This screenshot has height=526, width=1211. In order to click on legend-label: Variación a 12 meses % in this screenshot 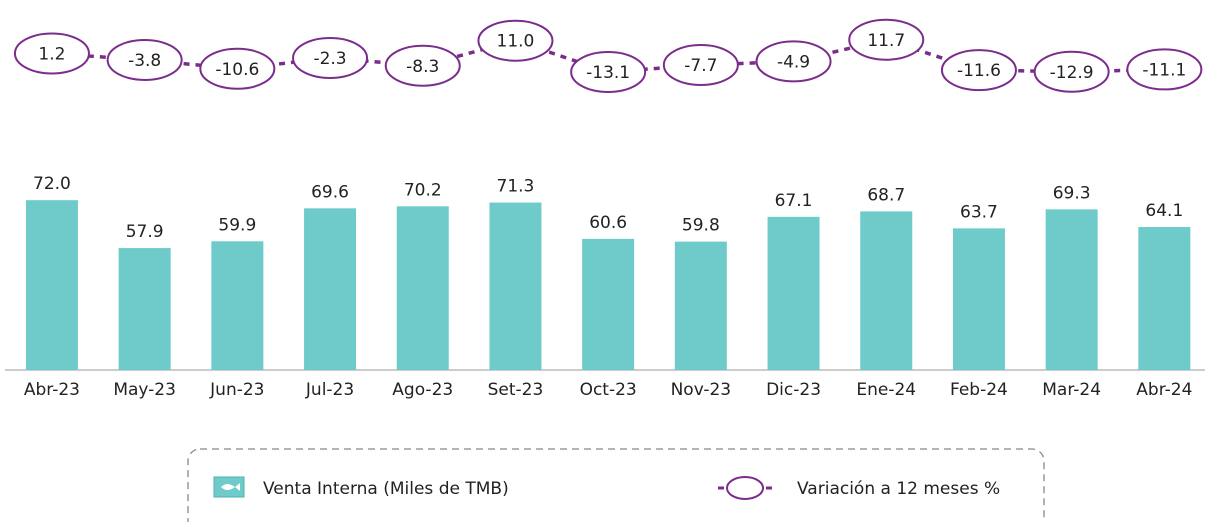, I will do `click(898, 489)`.